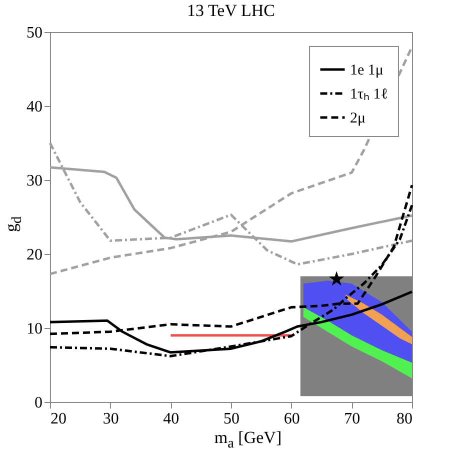  What do you see at coordinates (358, 118) in the screenshot?
I see `legend-label: 2μ` at bounding box center [358, 118].